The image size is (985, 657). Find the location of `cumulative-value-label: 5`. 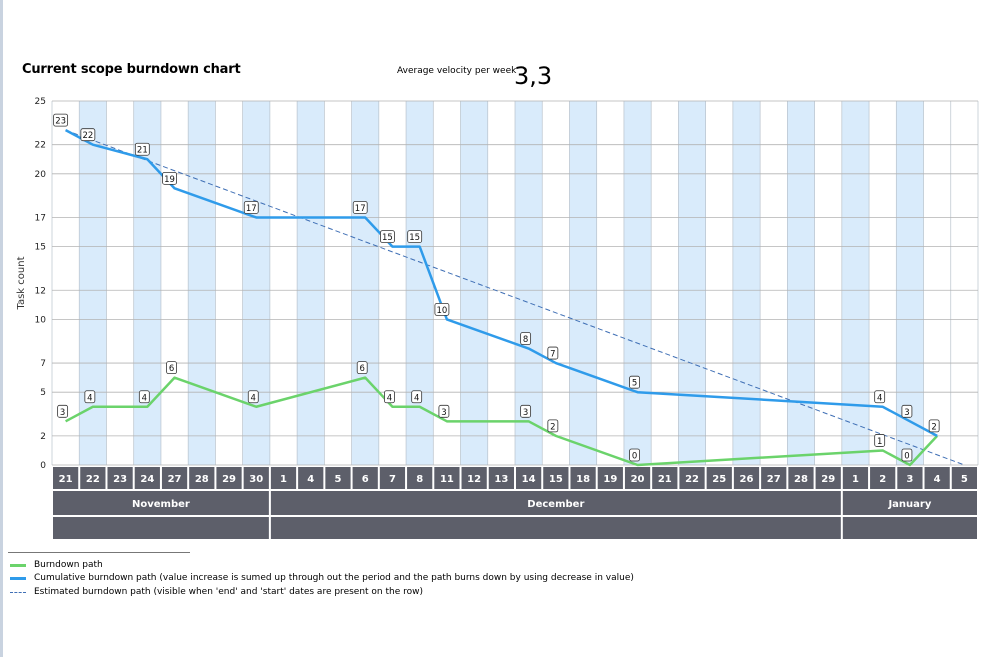

cumulative-value-label: 5 is located at coordinates (634, 382).